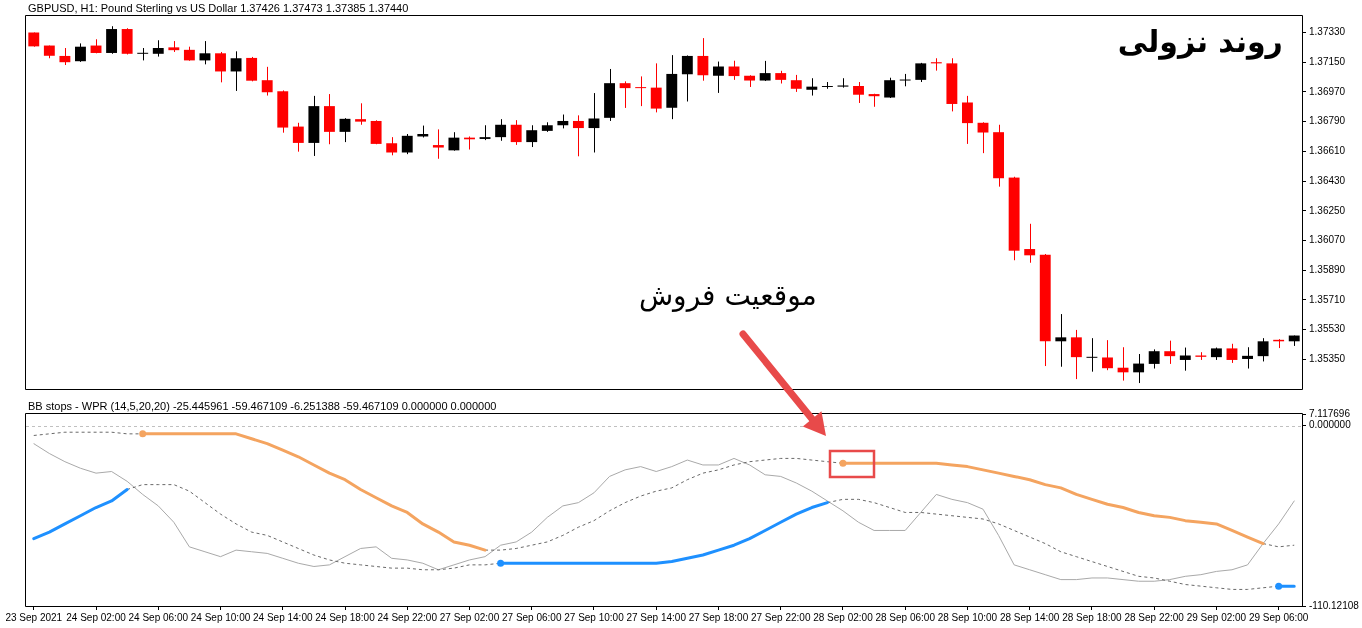 Image resolution: width=1362 pixels, height=628 pixels. Describe the element at coordinates (1029, 617) in the screenshot. I see `x-tick-label: 28 Sep 14:00` at that location.